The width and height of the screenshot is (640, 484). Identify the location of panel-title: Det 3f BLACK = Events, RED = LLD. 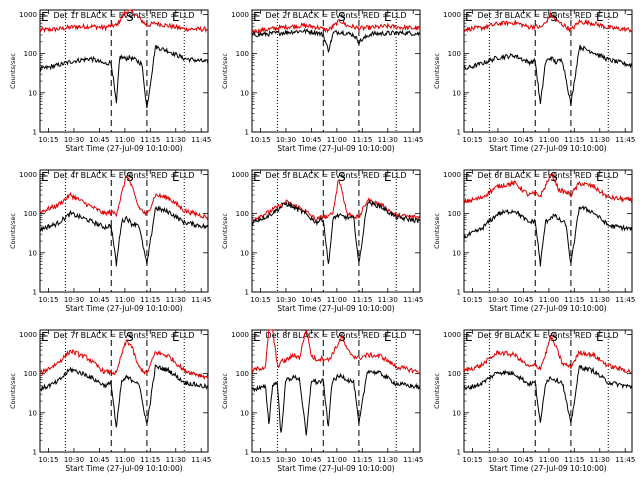
(547, 15).